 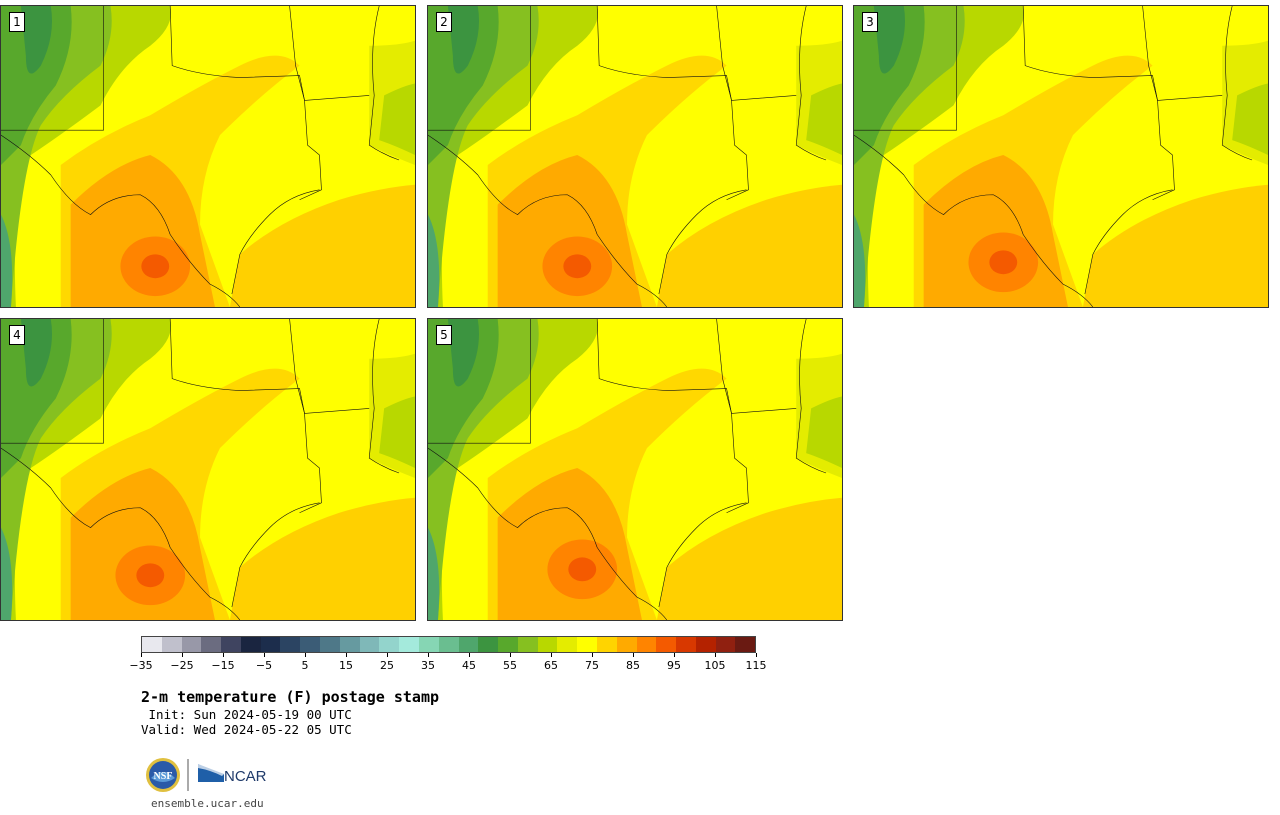 I want to click on map-panel-4: 4, so click(x=208, y=469).